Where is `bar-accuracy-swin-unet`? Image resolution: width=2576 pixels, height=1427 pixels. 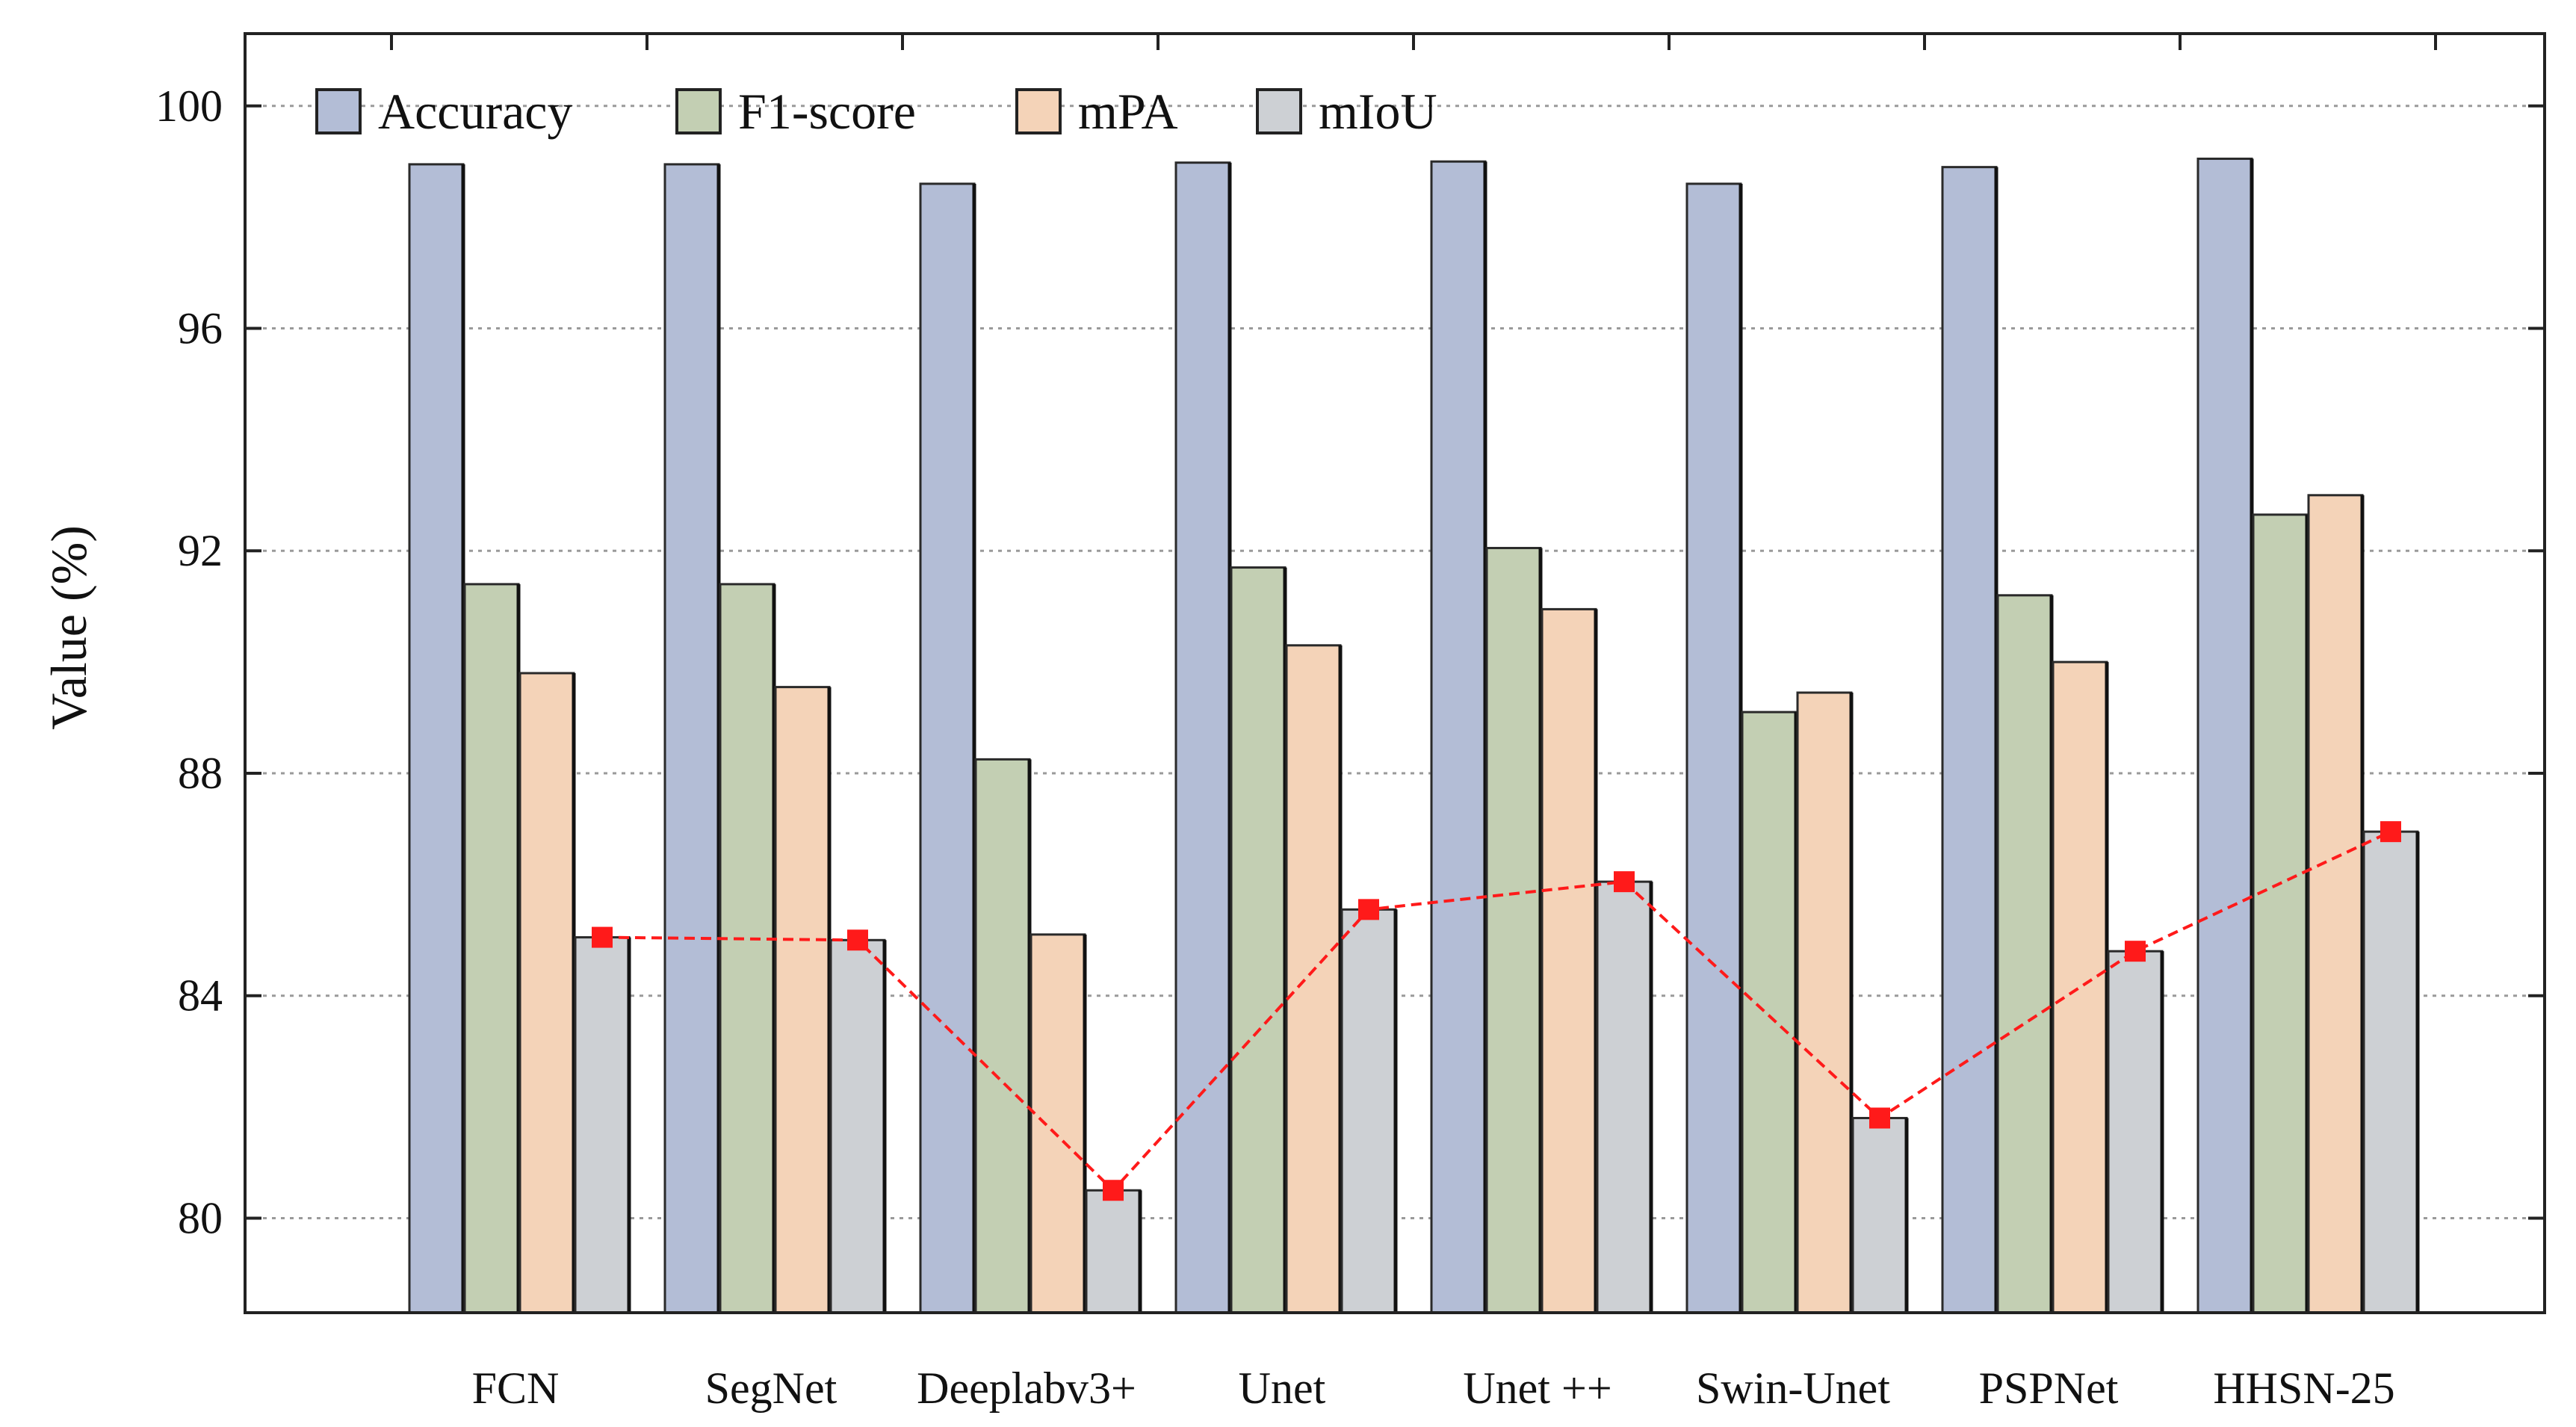
bar-accuracy-swin-unet is located at coordinates (1713, 748).